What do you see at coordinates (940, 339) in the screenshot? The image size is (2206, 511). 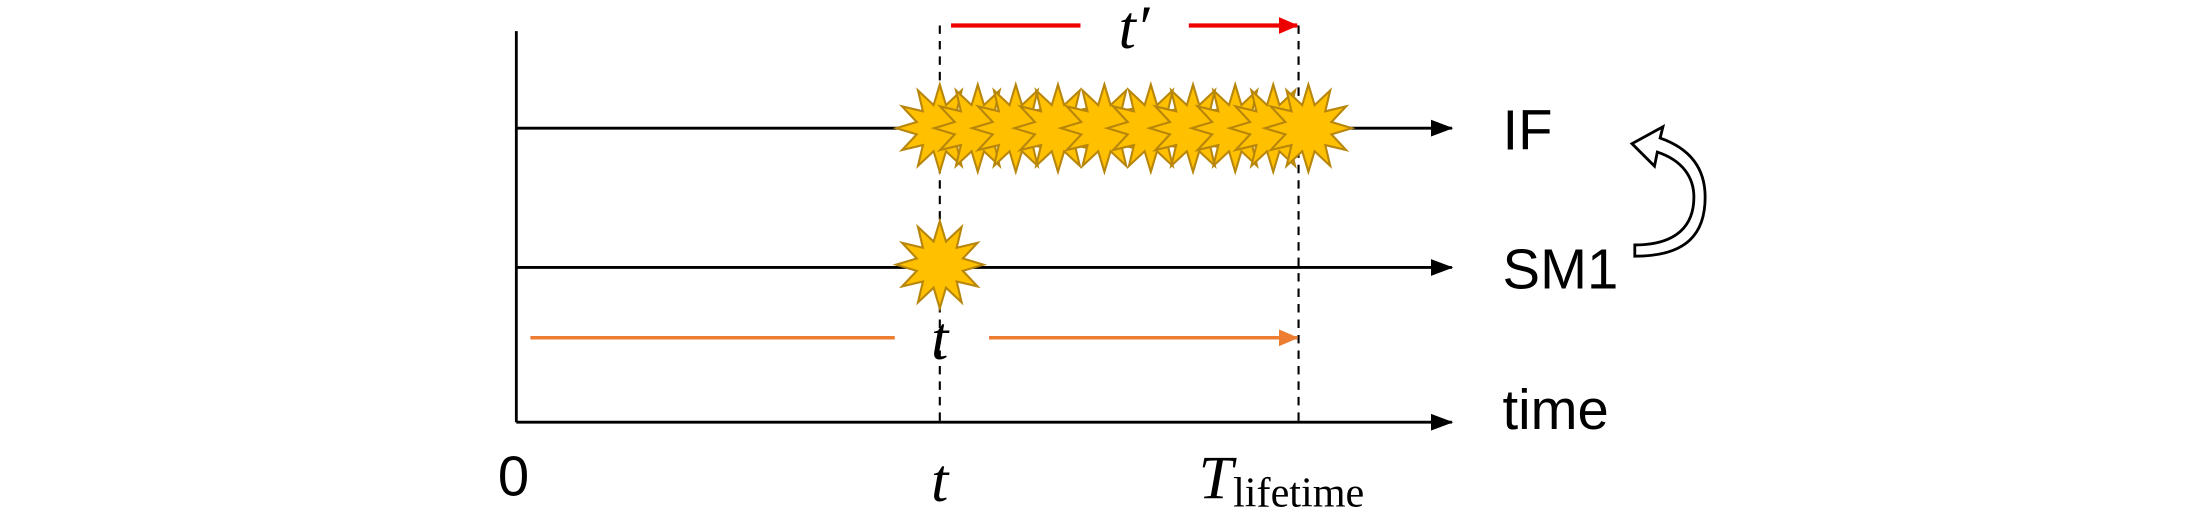 I see `t-arrow-label: t` at bounding box center [940, 339].